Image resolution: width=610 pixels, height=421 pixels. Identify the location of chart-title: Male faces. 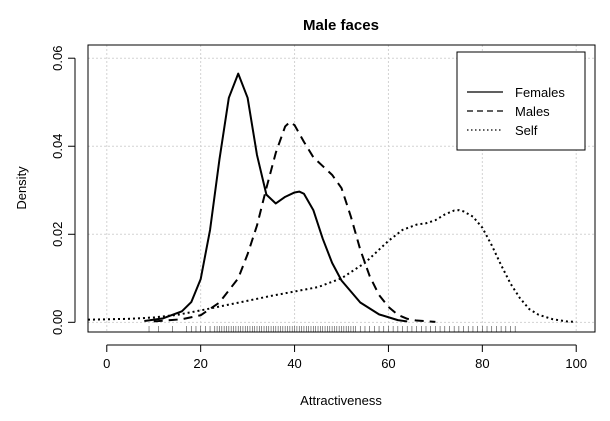
(341, 25).